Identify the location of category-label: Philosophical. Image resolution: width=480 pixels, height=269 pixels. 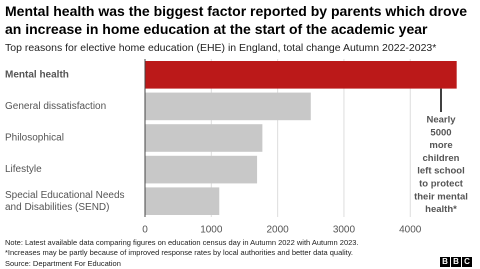
(34, 138).